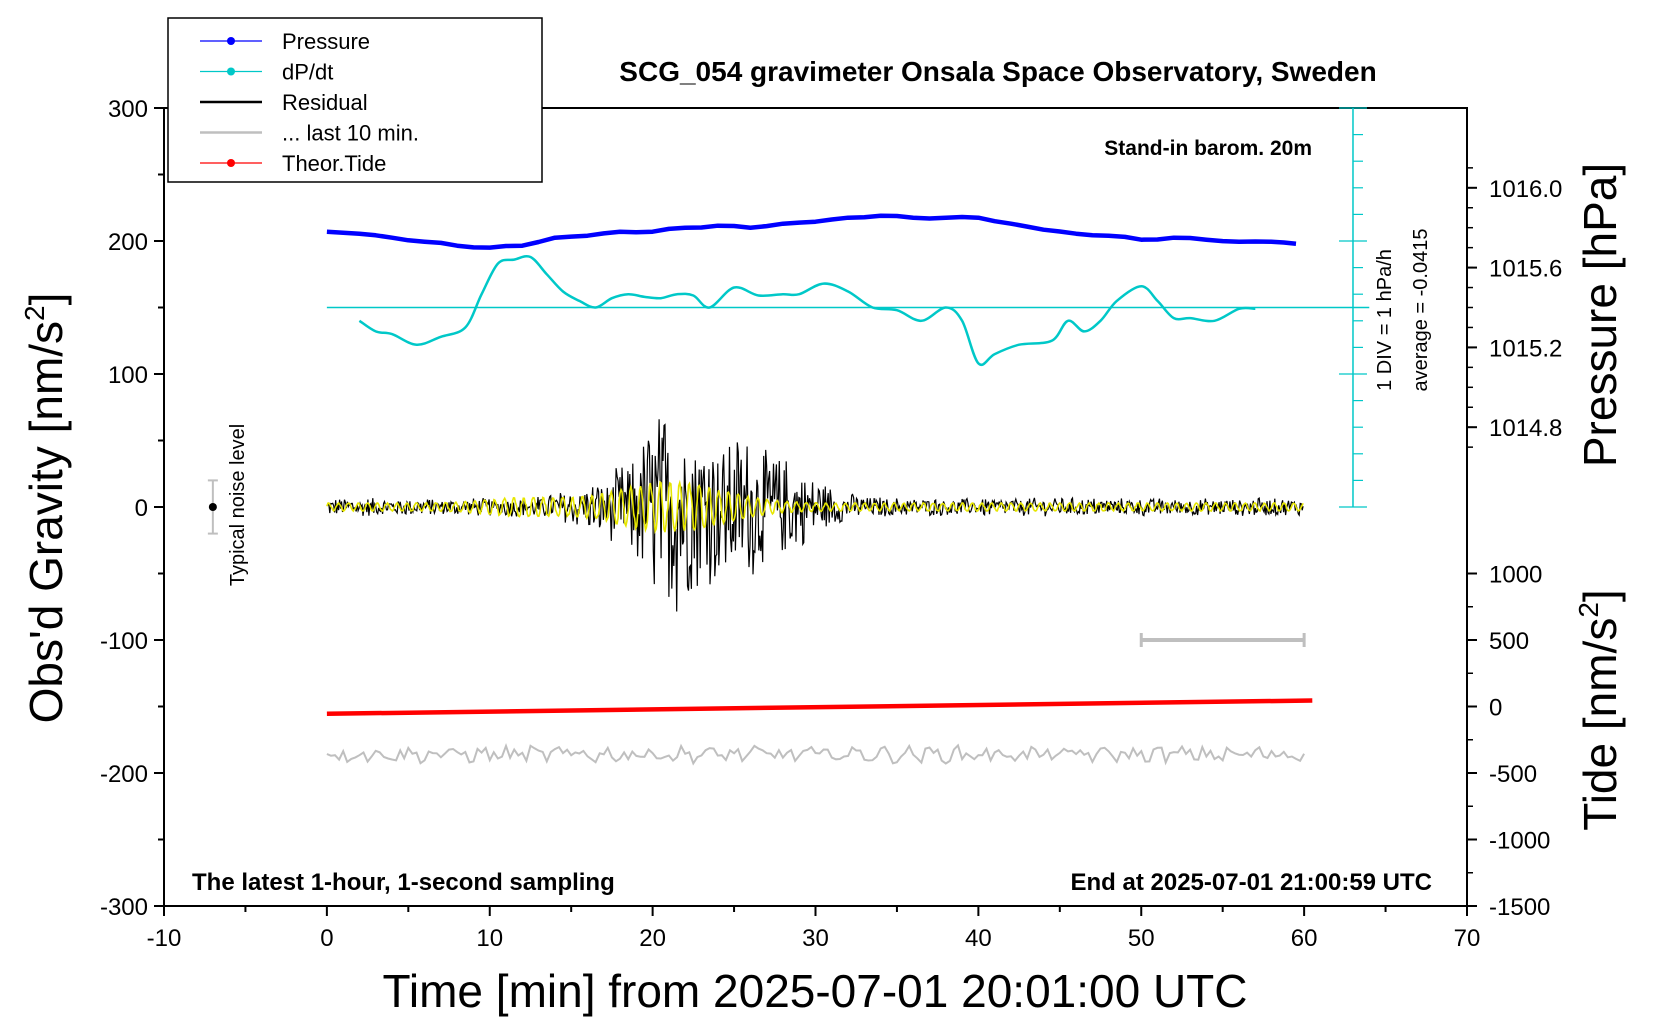 This screenshot has width=1660, height=1020. What do you see at coordinates (326, 41) in the screenshot?
I see `legend-label: Pressure` at bounding box center [326, 41].